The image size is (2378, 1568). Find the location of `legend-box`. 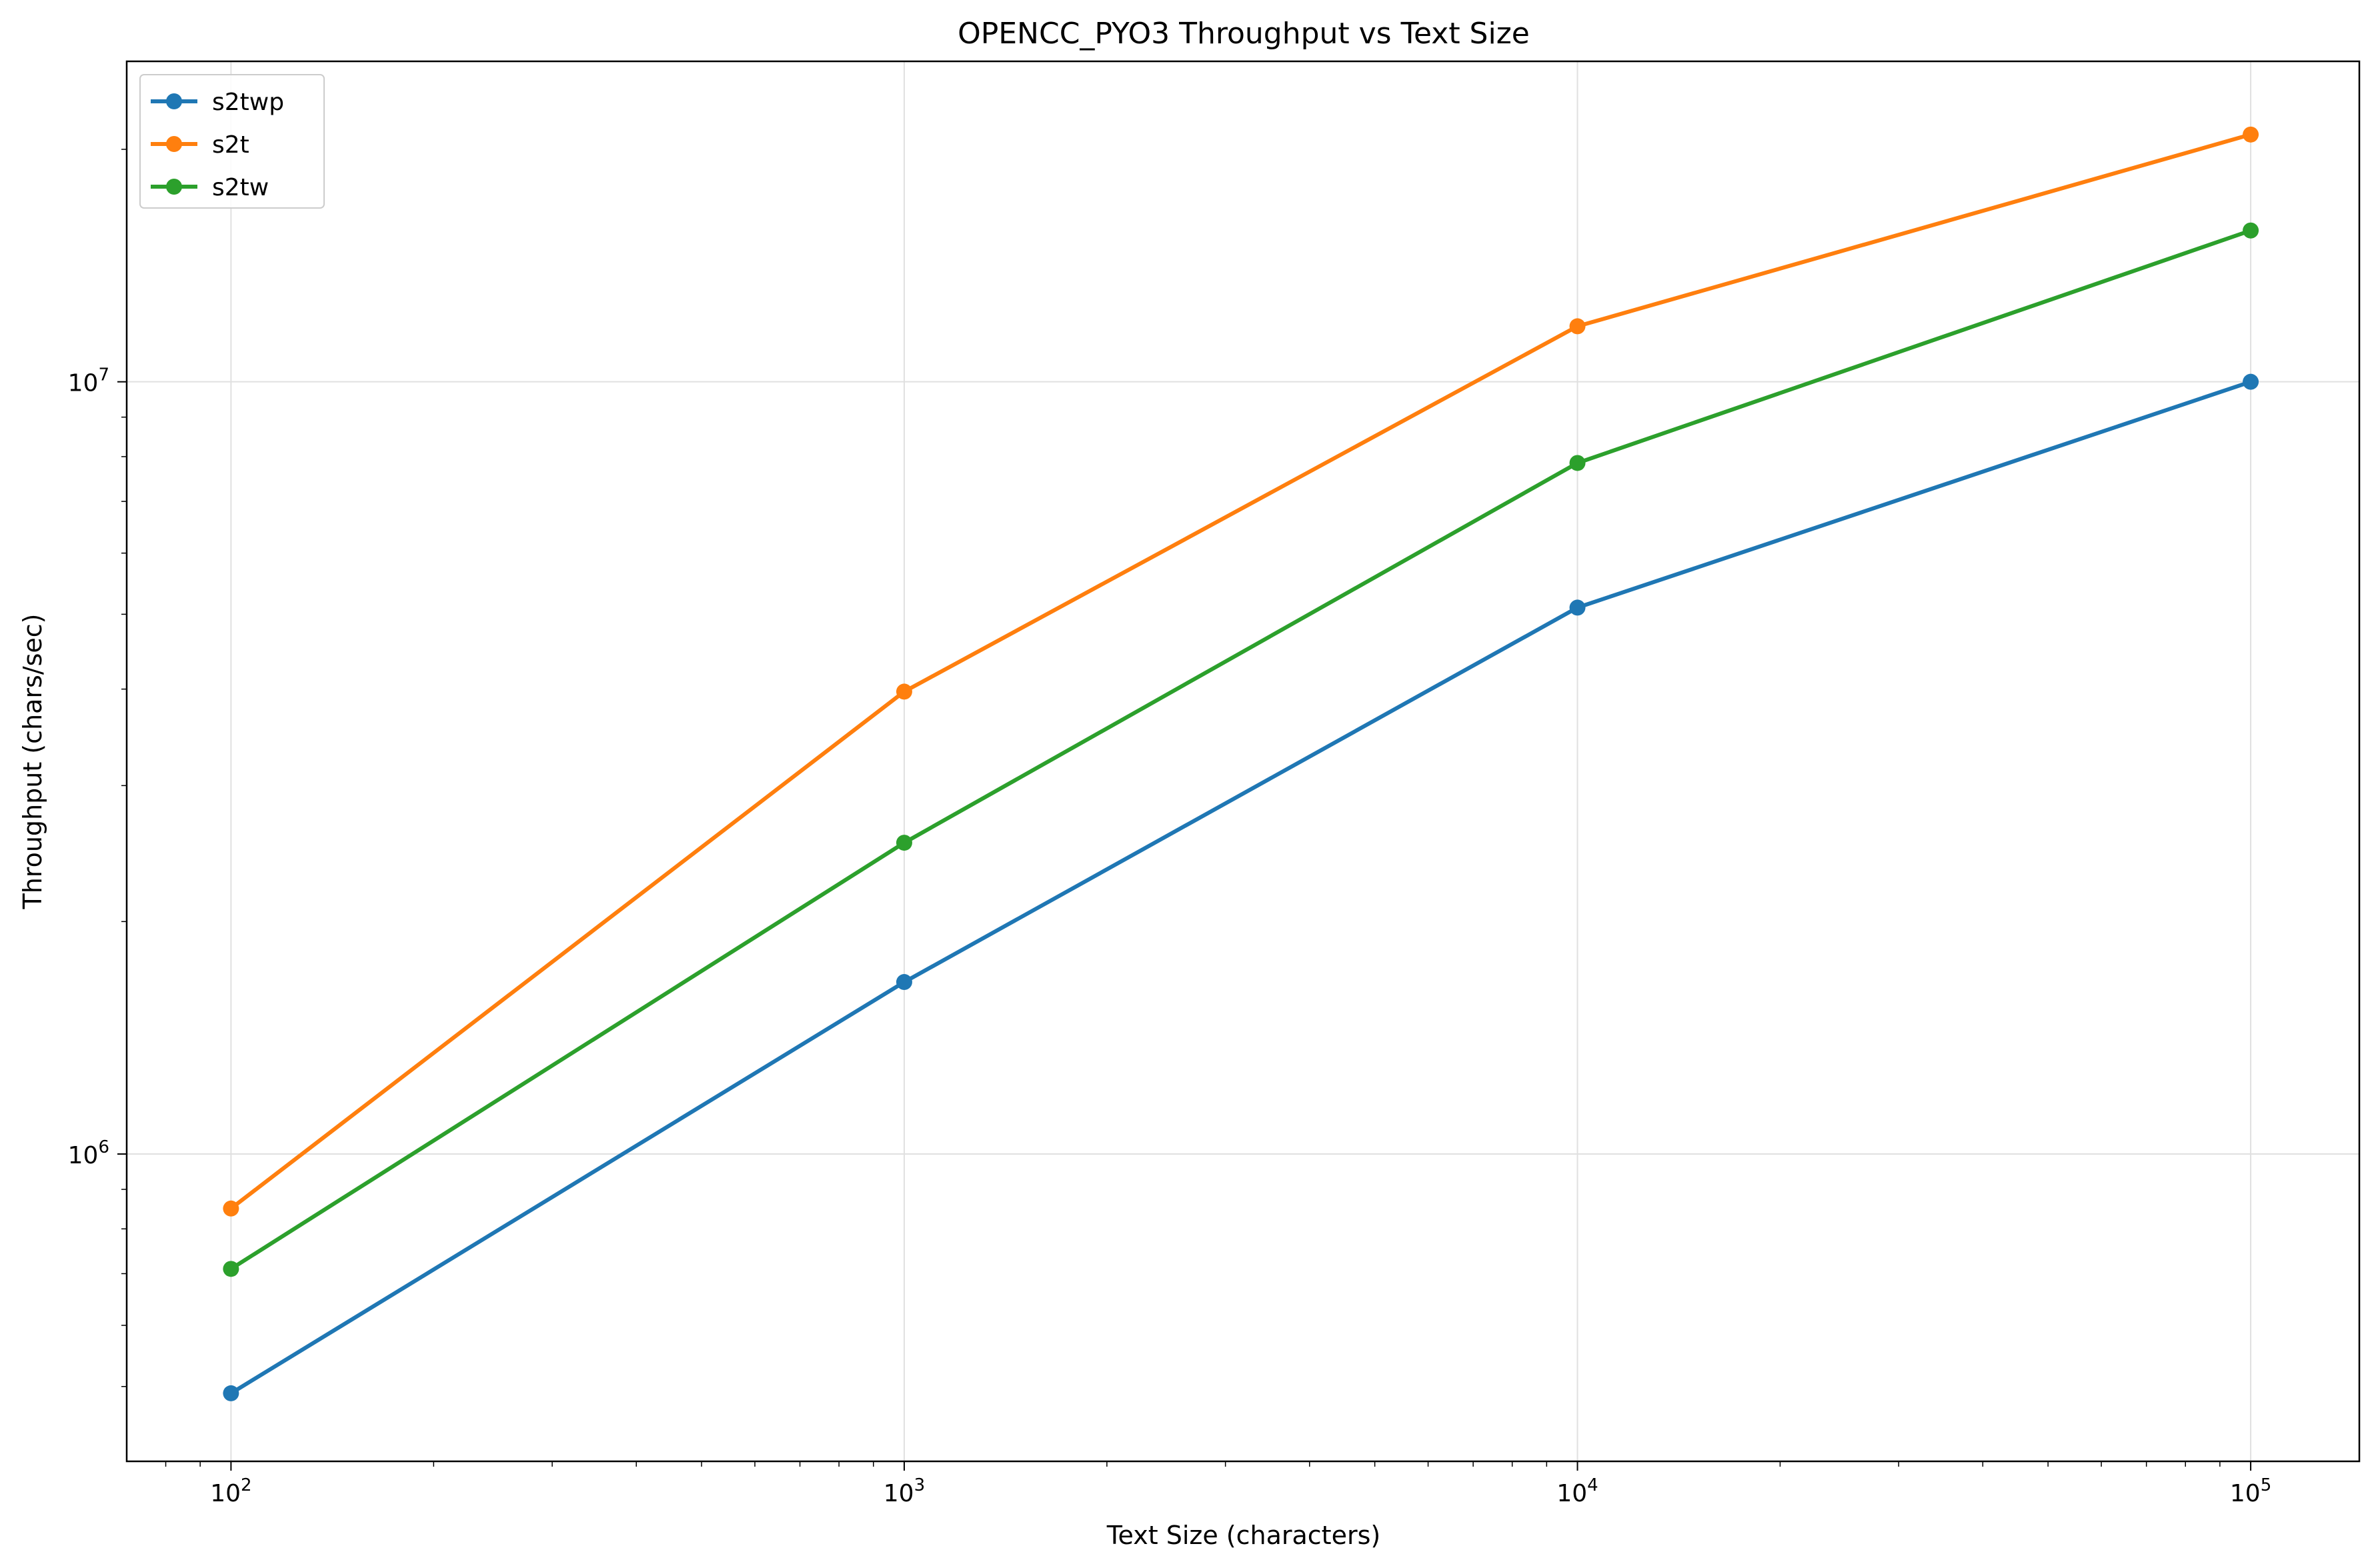

legend-box is located at coordinates (232, 141).